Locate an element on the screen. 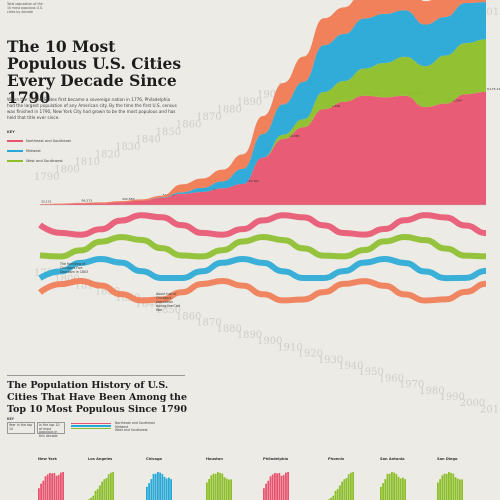 This screenshot has width=500, height=500. decade-label-top: 1850 is located at coordinates (168, 132).